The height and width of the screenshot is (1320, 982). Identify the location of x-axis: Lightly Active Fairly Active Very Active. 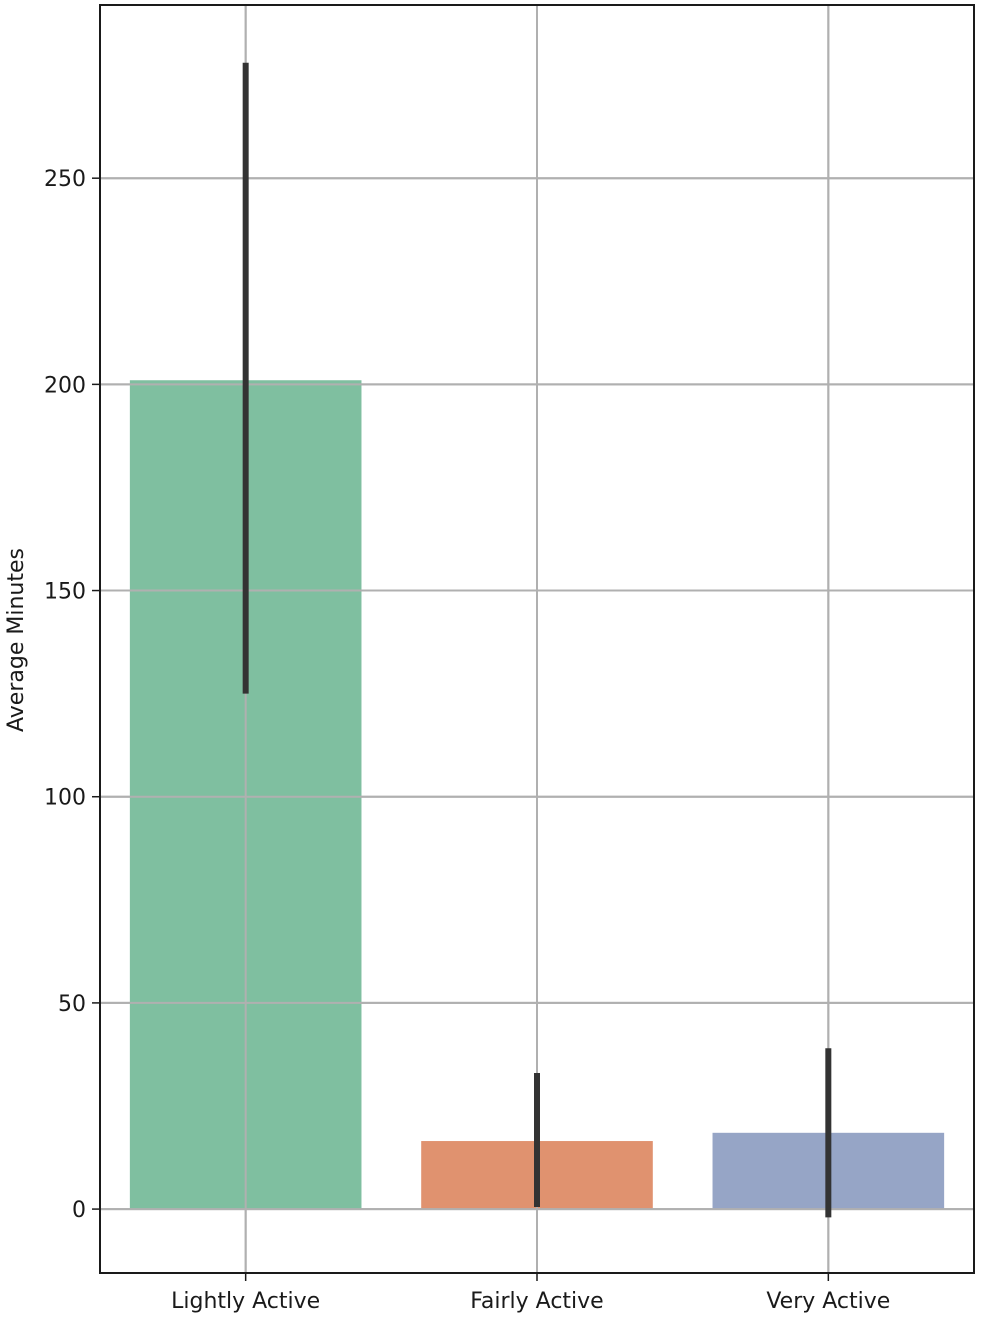
(530, 1293).